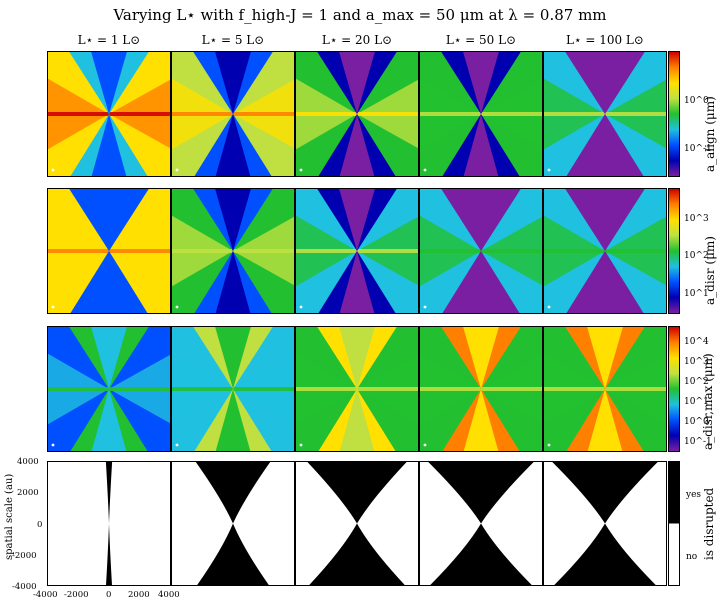  What do you see at coordinates (605, 40) in the screenshot?
I see `column-title: L⋆ = 100 L⊙` at bounding box center [605, 40].